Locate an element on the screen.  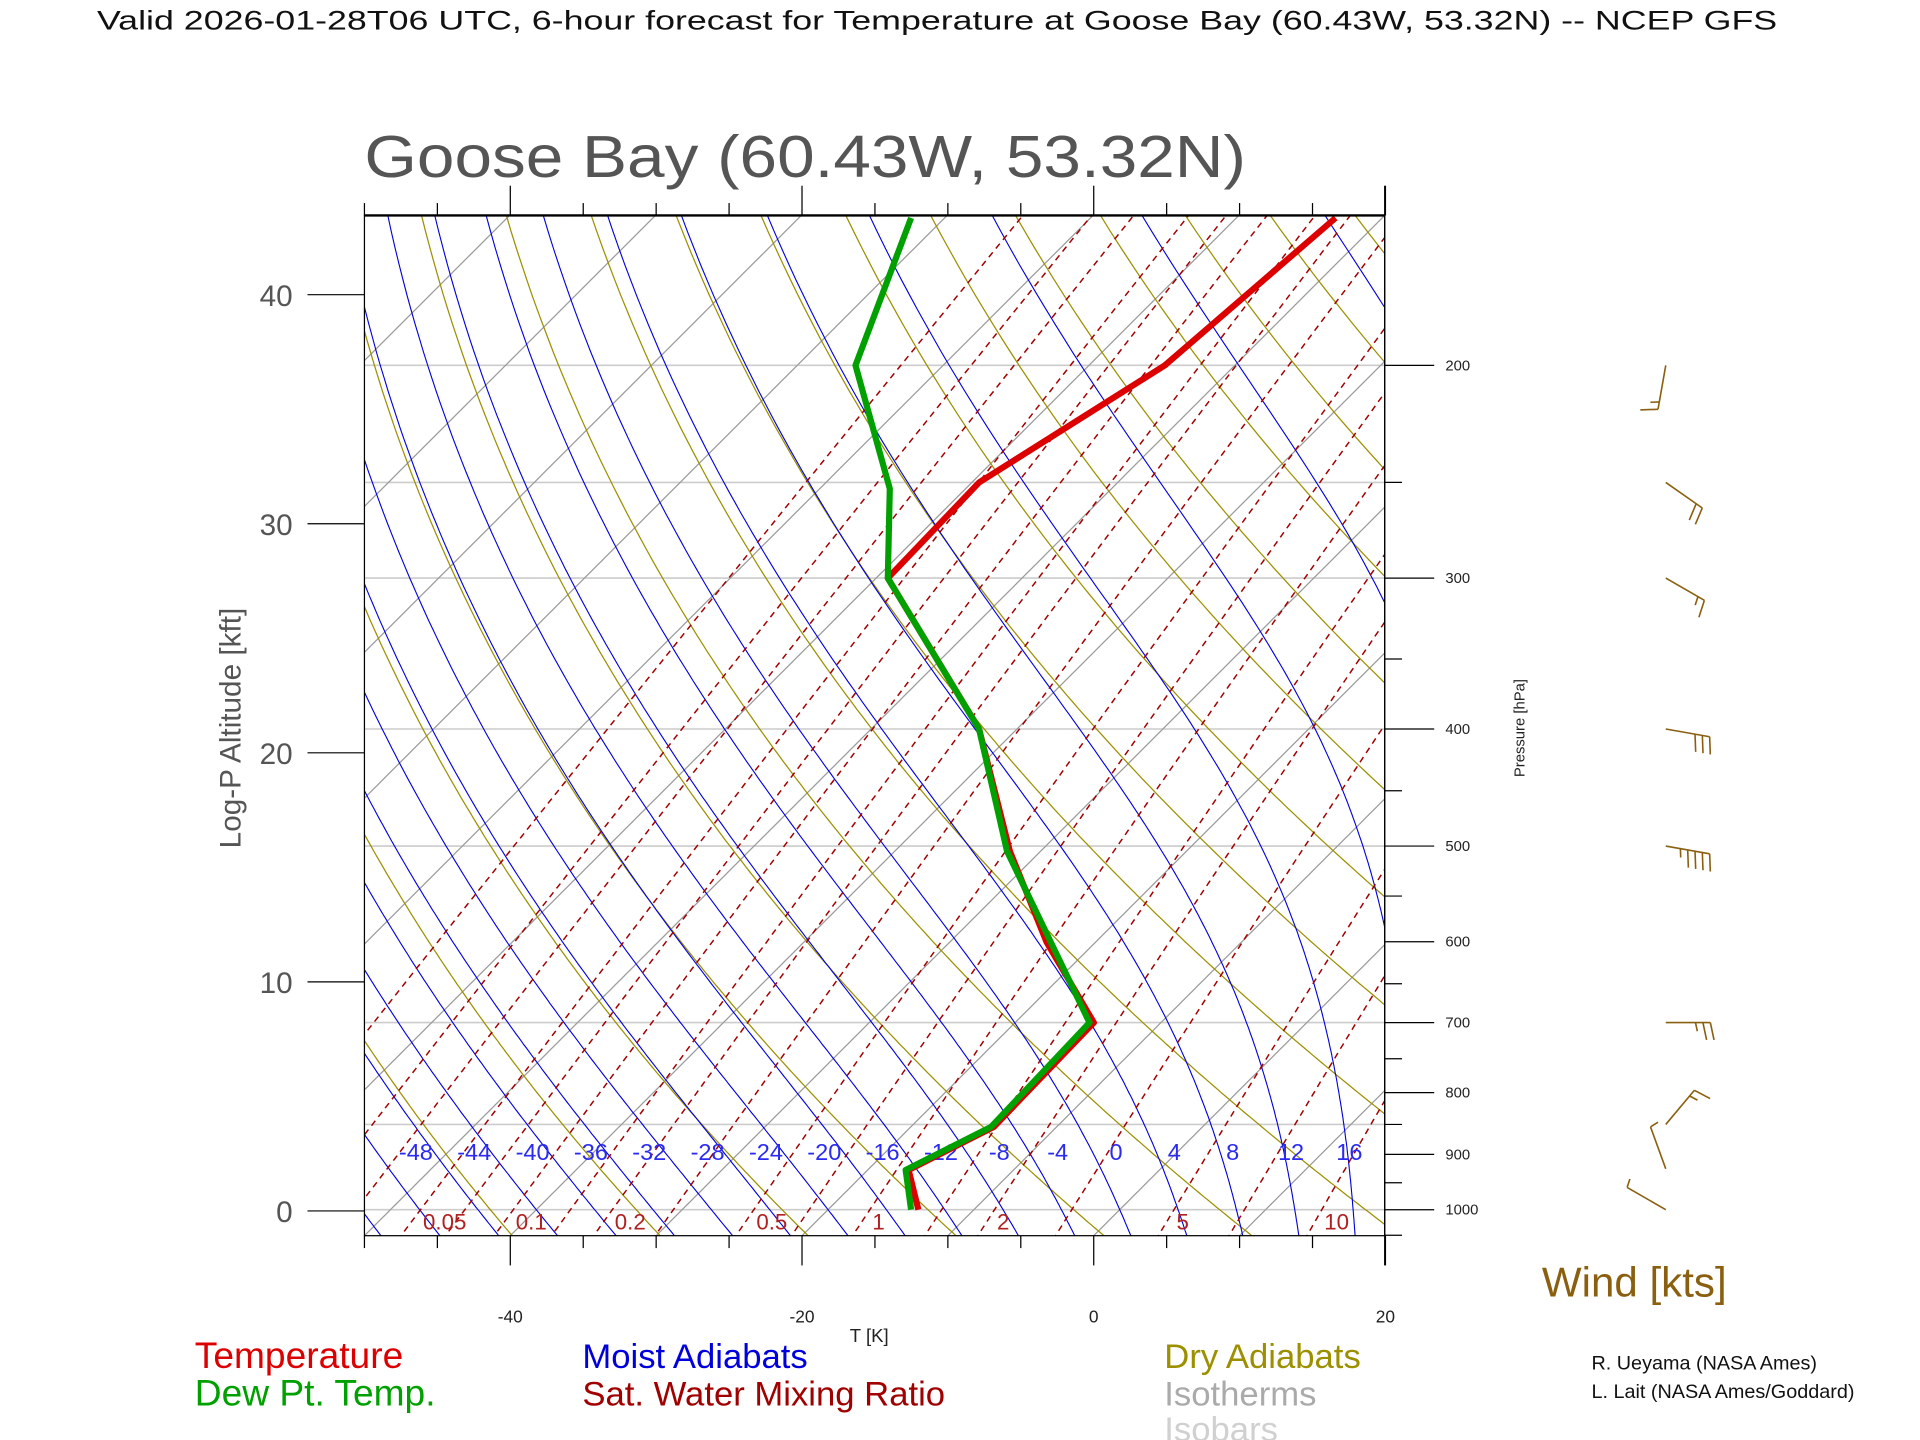
pressure-tick-label: 1000 is located at coordinates (1461, 1211).